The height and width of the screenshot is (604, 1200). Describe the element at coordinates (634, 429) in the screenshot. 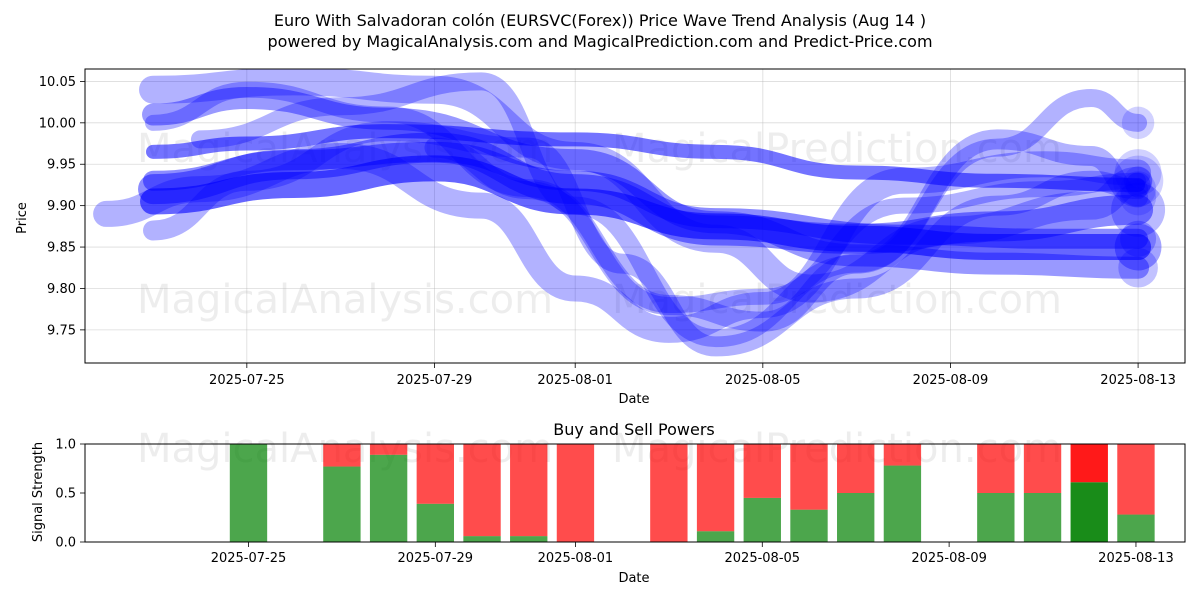

I see `signal-chart-title: Buy and Sell Powers` at that location.